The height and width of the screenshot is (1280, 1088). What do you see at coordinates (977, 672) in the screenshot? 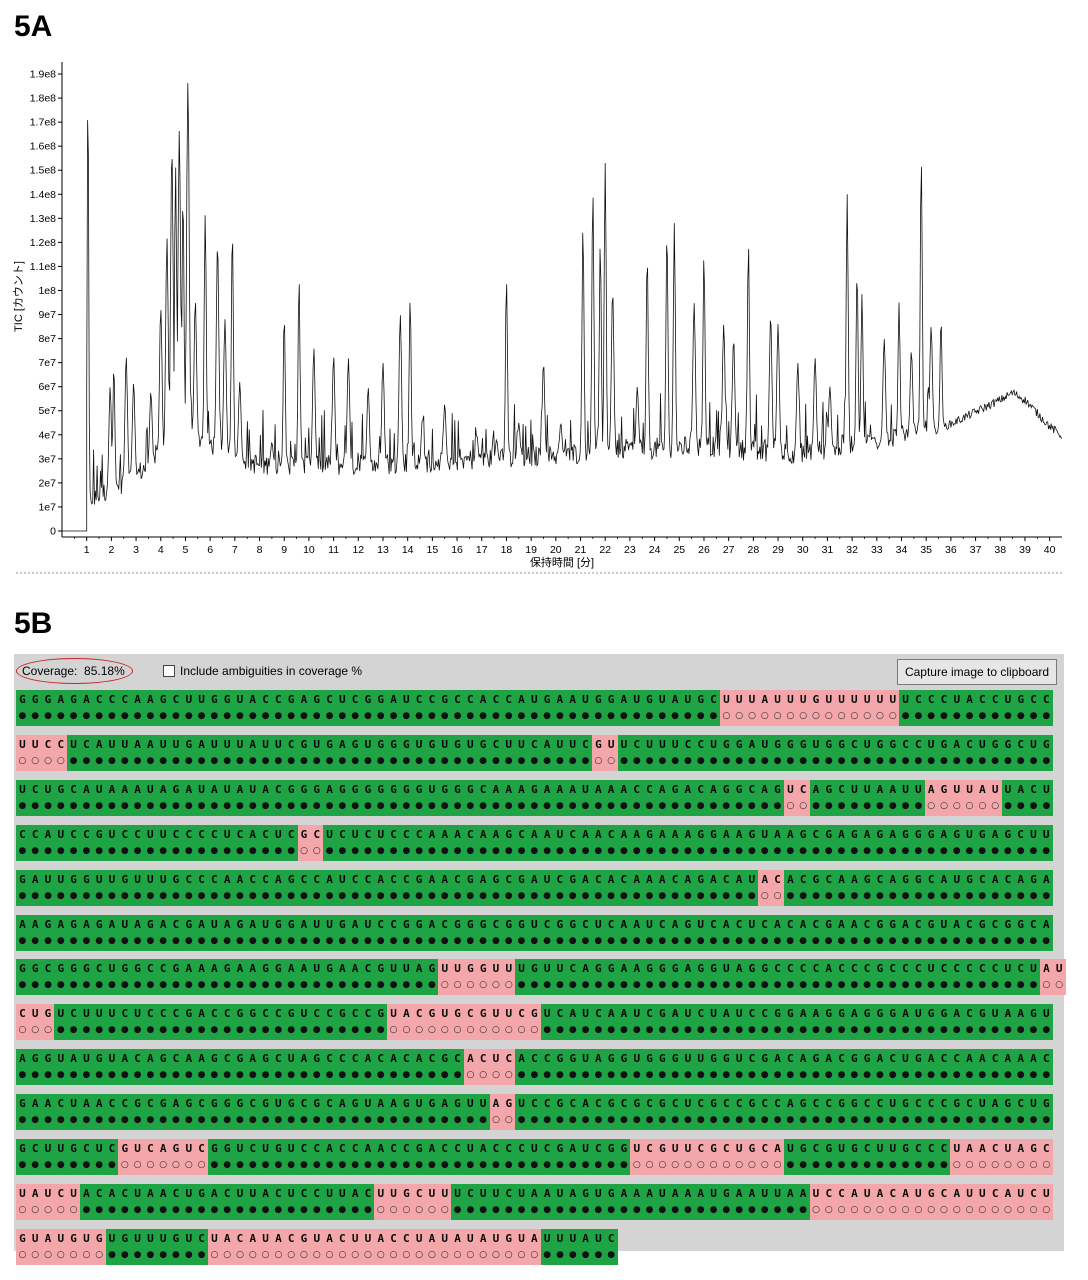
I see `capture-image-button: Capture image to clipboard` at bounding box center [977, 672].